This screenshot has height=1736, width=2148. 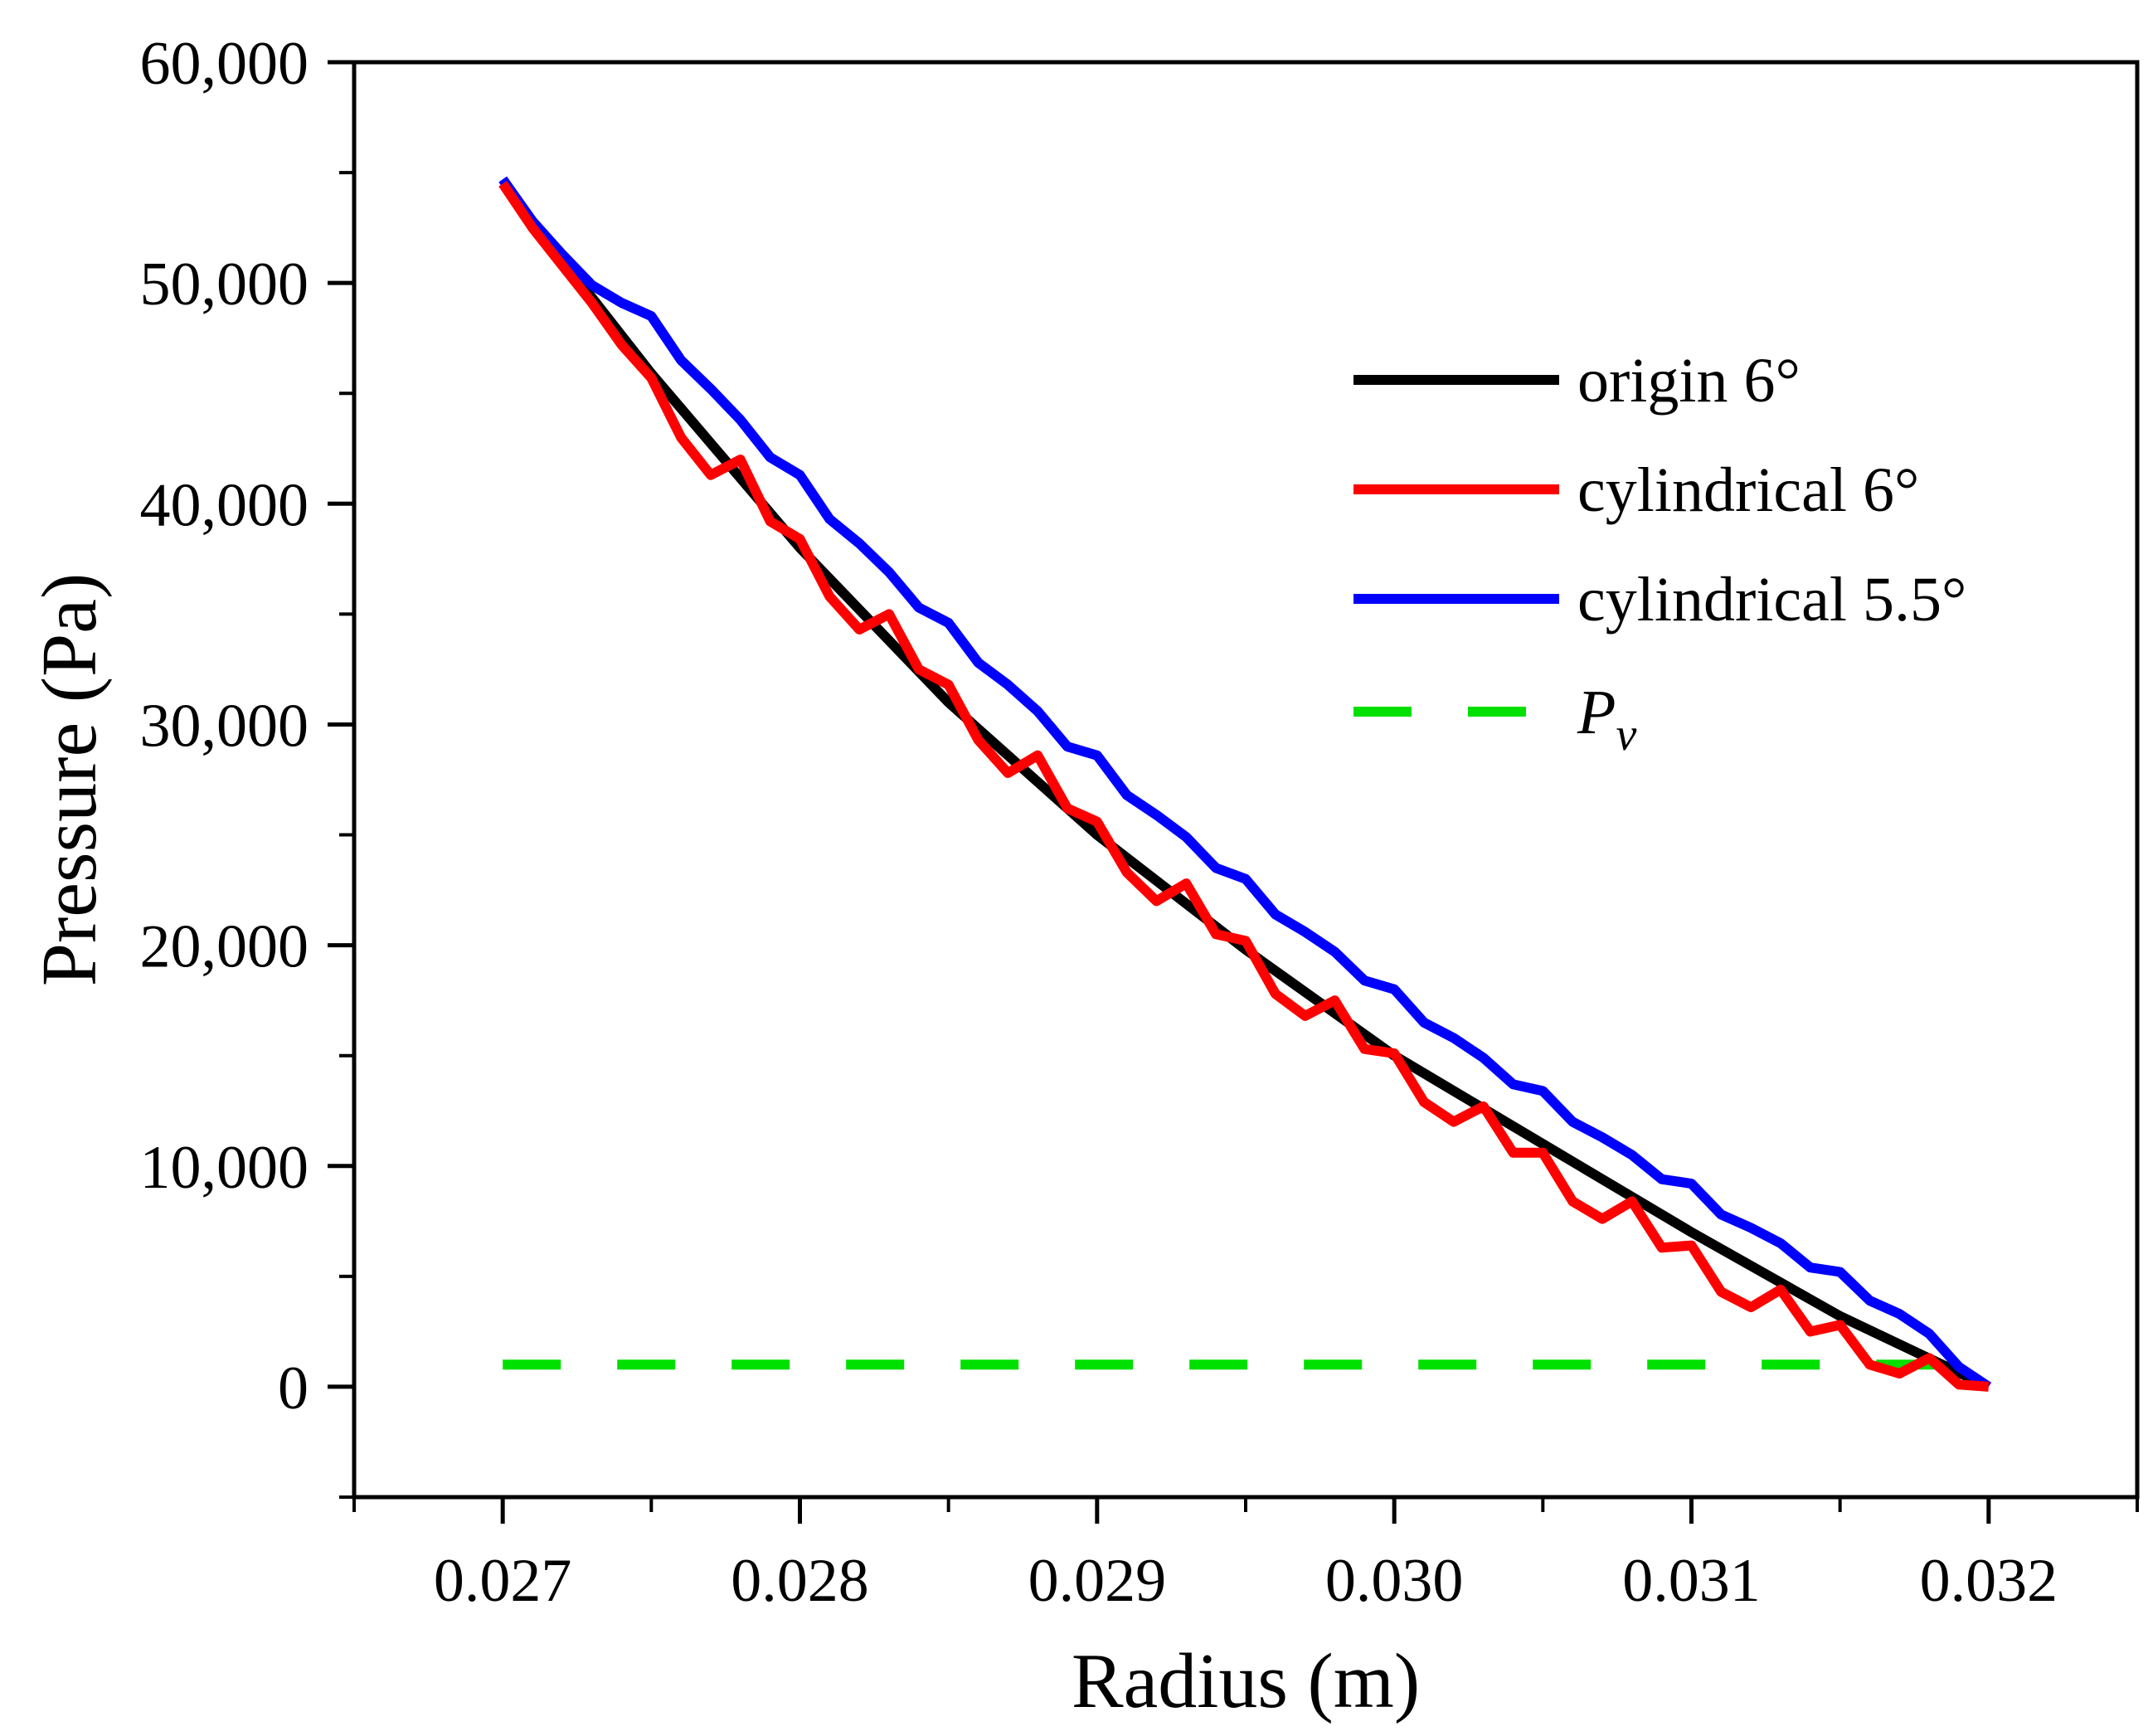 What do you see at coordinates (1245, 1556) in the screenshot?
I see `x-axis-ticks: 0.027 0.028 0.029 0.030 0.031 0.032` at bounding box center [1245, 1556].